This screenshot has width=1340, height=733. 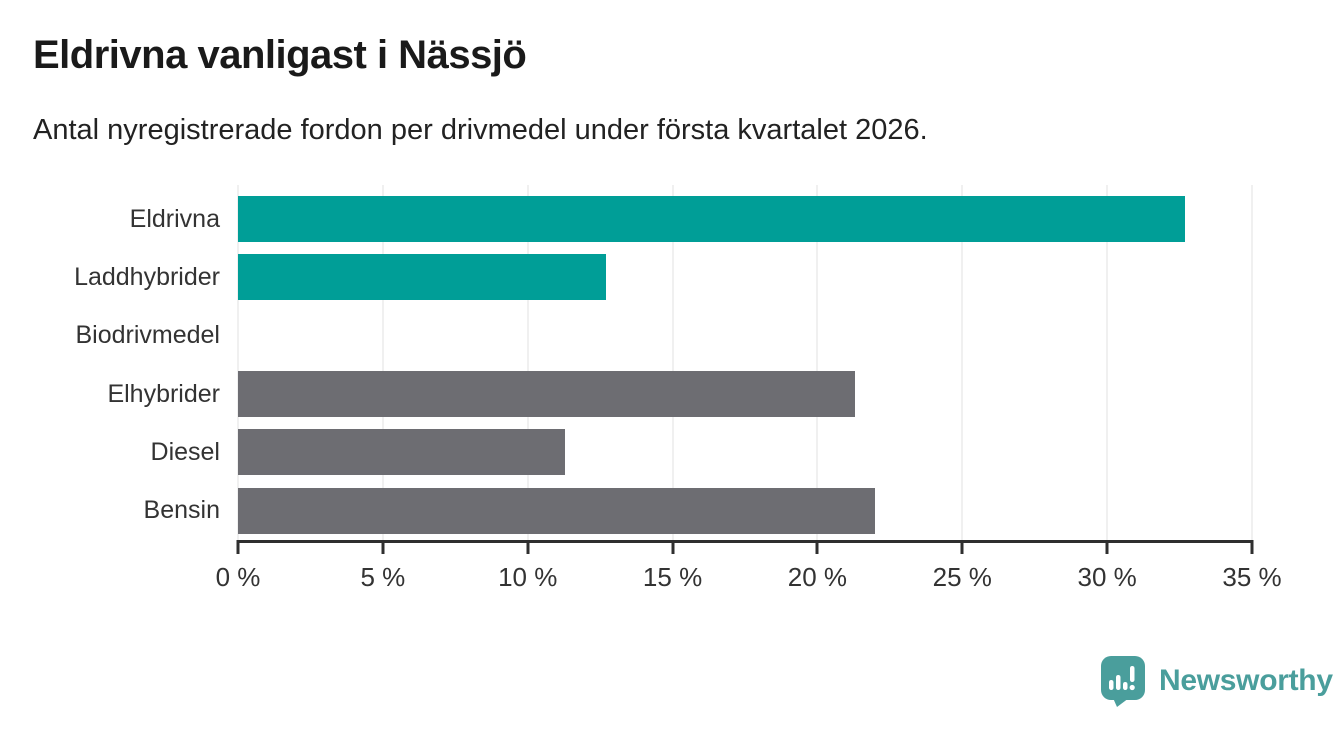 What do you see at coordinates (817, 577) in the screenshot?
I see `x-tick-label-20: 20 %` at bounding box center [817, 577].